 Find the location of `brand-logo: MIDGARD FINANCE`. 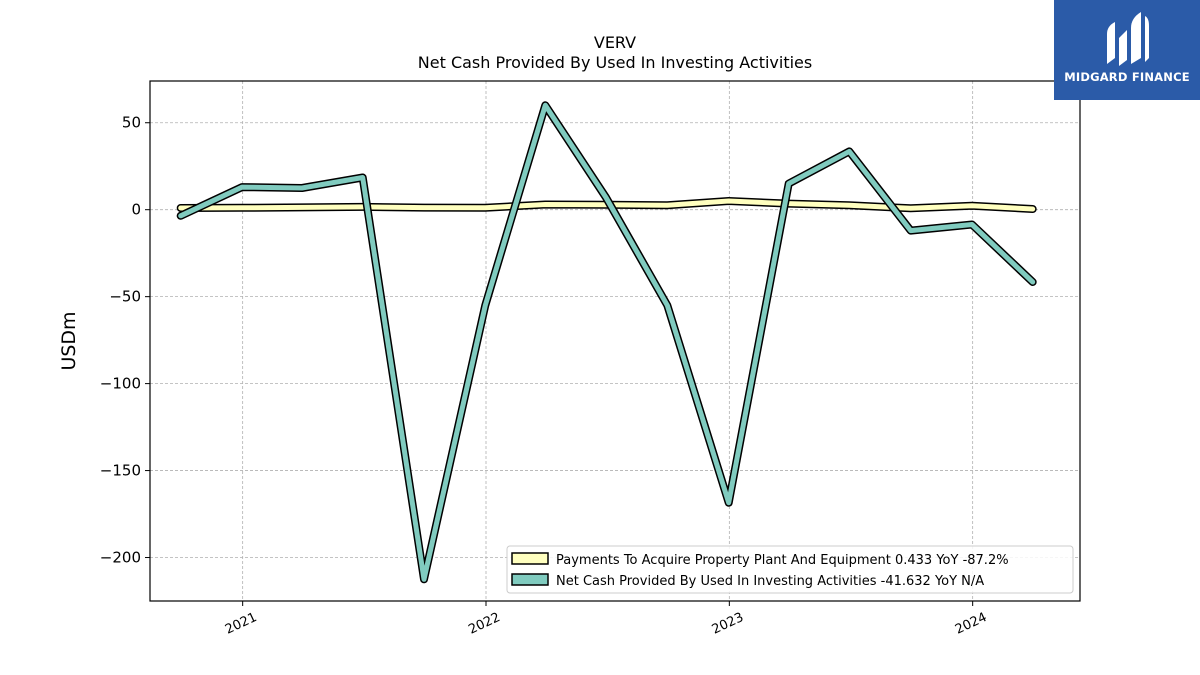

brand-logo: MIDGARD FINANCE is located at coordinates (1127, 50).